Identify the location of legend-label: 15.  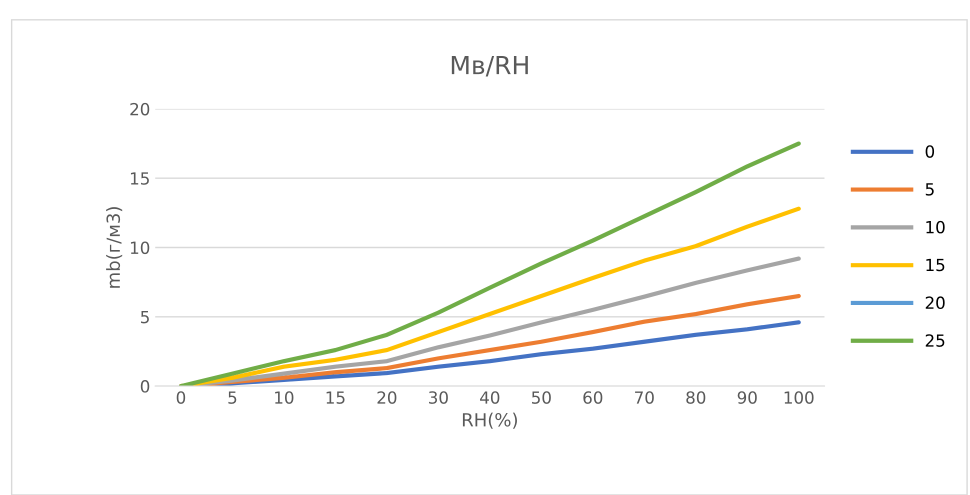
(935, 265).